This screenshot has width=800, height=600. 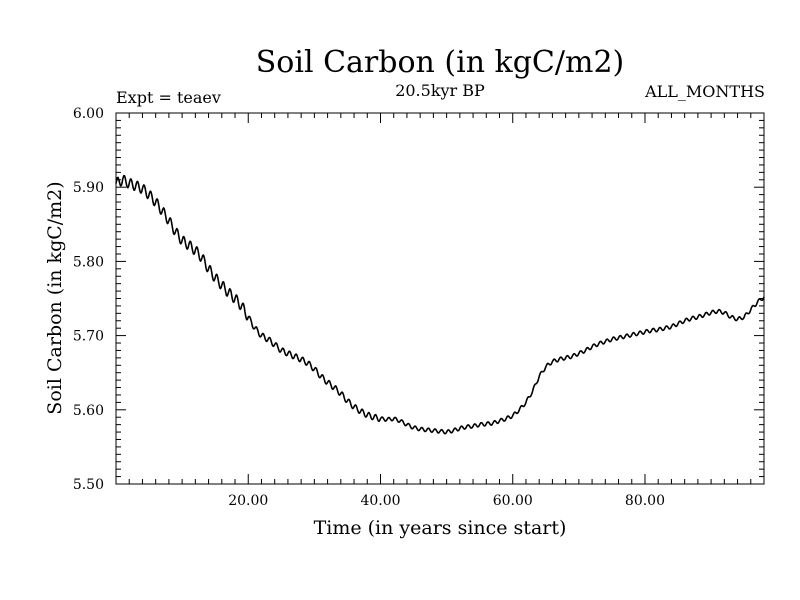 I want to click on y-tick-label: 5.90, so click(x=88, y=188).